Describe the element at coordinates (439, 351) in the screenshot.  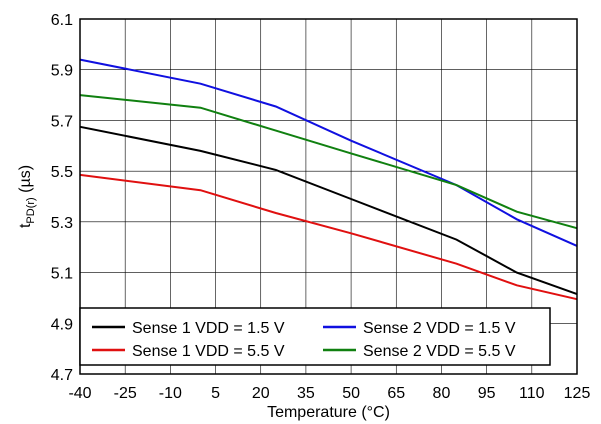
I see `legend-label-4: Sense 2 VDD = 5.5 V` at that location.